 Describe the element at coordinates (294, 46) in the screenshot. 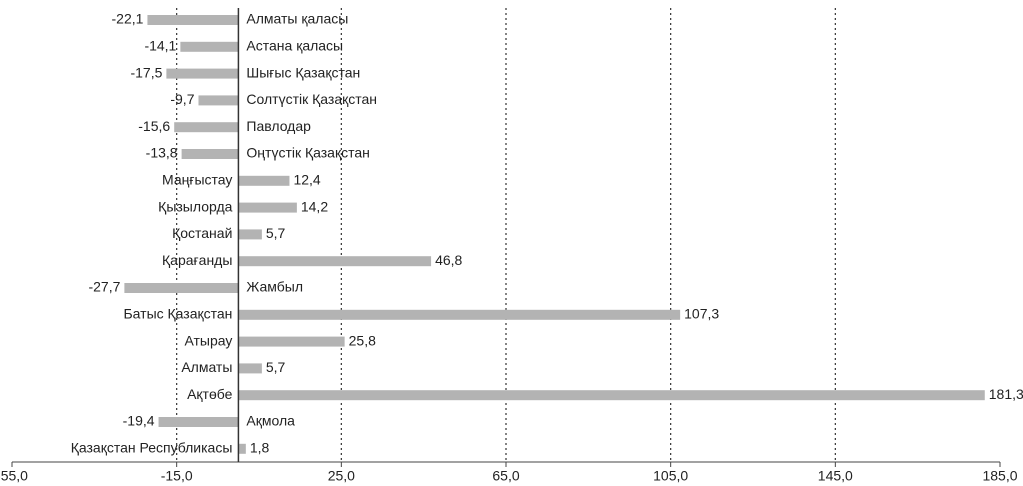

I see `category-label: Астана қаласы` at that location.